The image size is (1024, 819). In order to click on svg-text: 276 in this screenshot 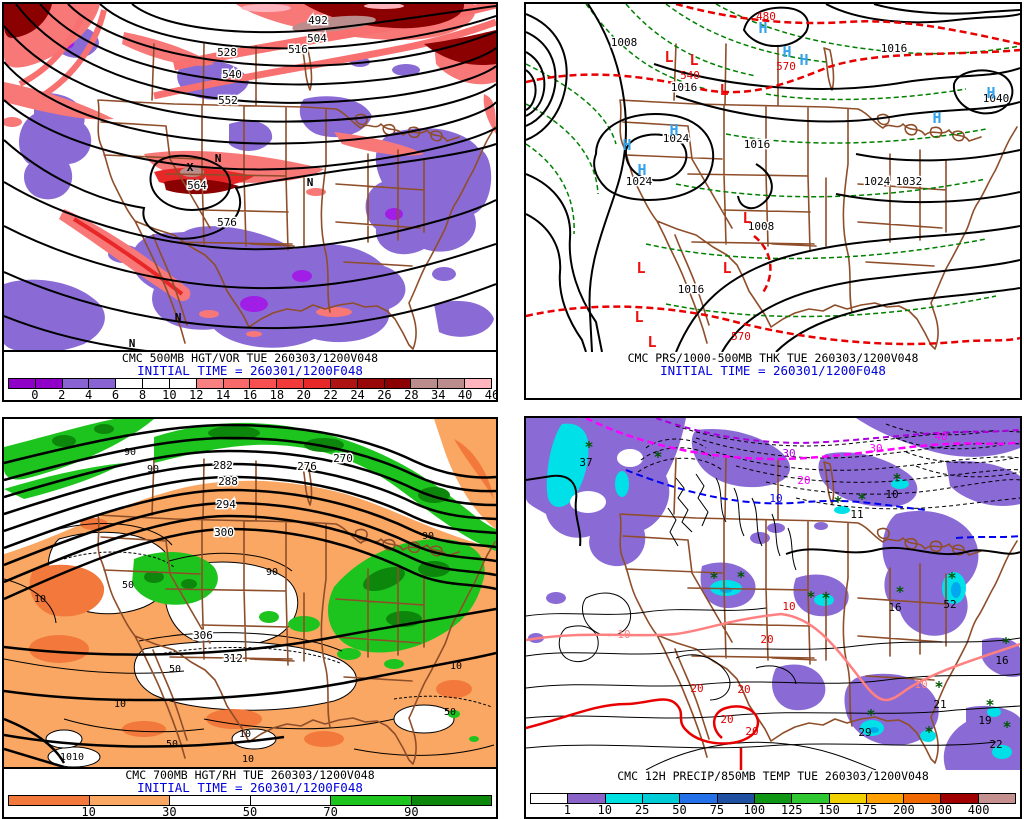, I will do `click(307, 466)`.